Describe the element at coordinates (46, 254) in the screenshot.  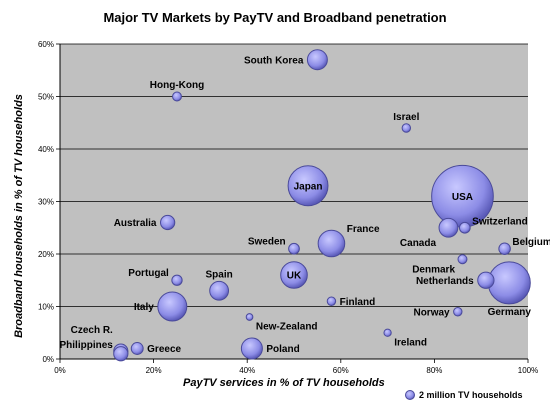
I see `y-tick-label: 20%` at that location.